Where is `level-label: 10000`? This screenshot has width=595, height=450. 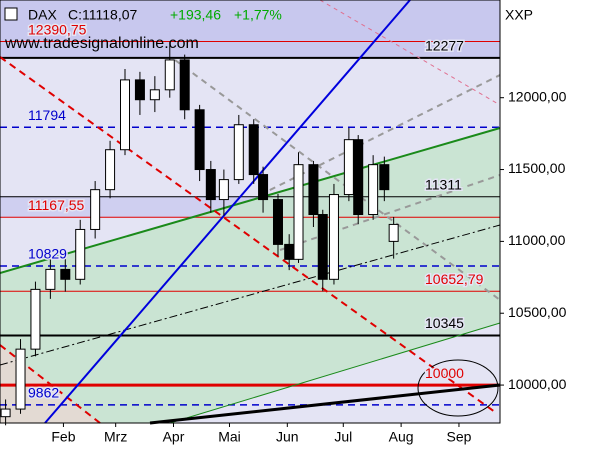
level-label: 10000 is located at coordinates (444, 373).